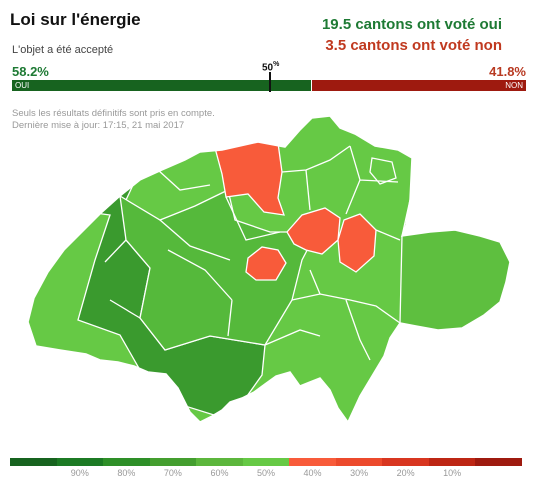  What do you see at coordinates (63, 50) in the screenshot?
I see `result-subtitle: L'objet a été accepté` at bounding box center [63, 50].